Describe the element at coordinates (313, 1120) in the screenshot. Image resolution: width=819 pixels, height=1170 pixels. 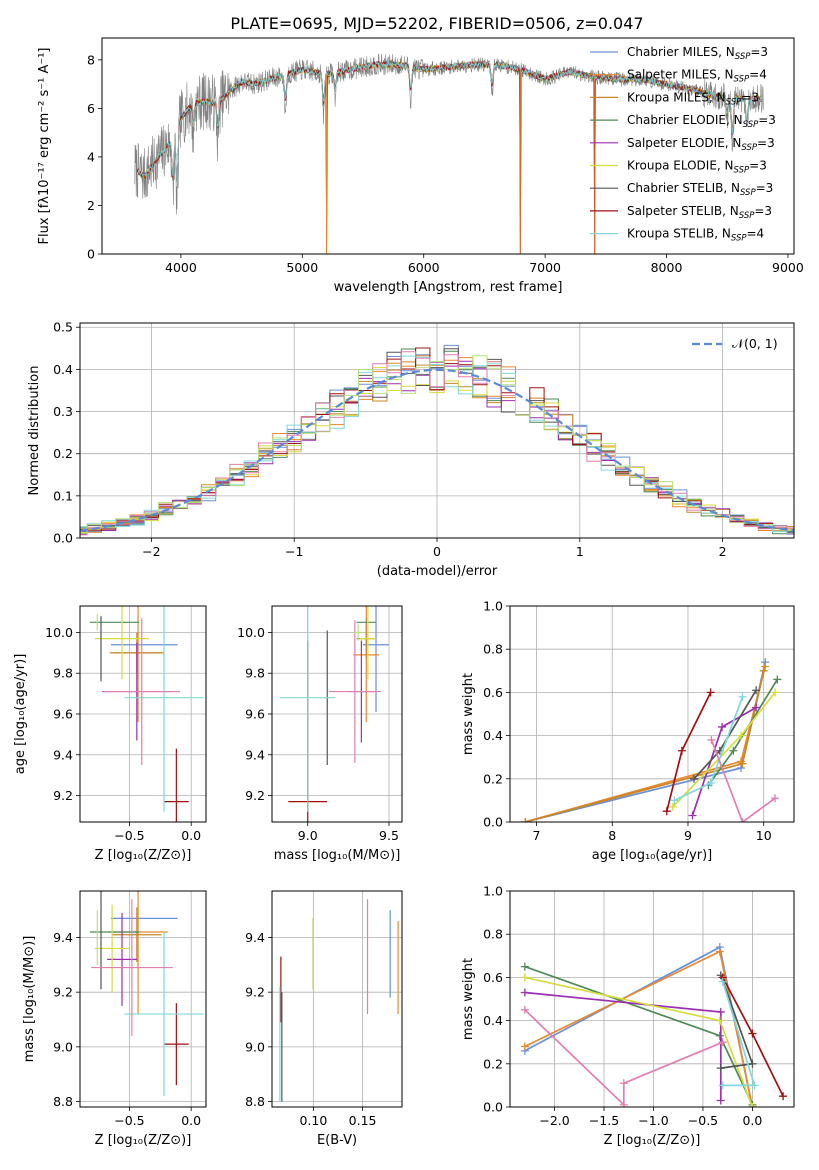
I see `x-tick-label: 0.10` at that location.